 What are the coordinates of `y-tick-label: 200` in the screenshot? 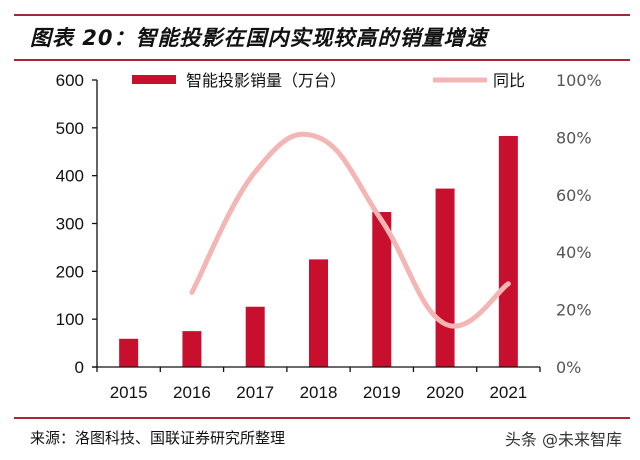 It's located at (70, 271).